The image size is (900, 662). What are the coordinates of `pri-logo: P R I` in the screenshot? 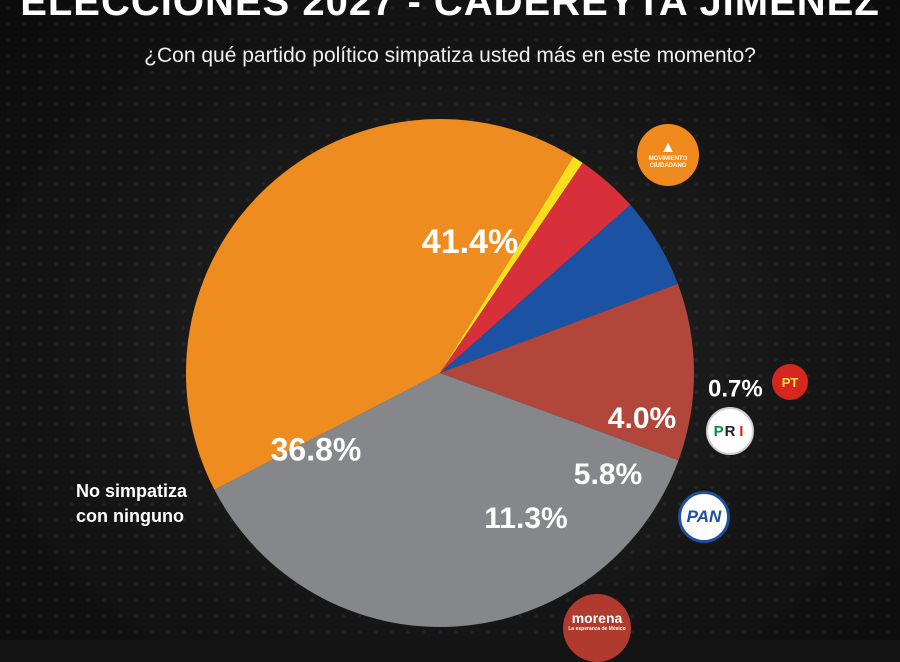 It's located at (730, 431).